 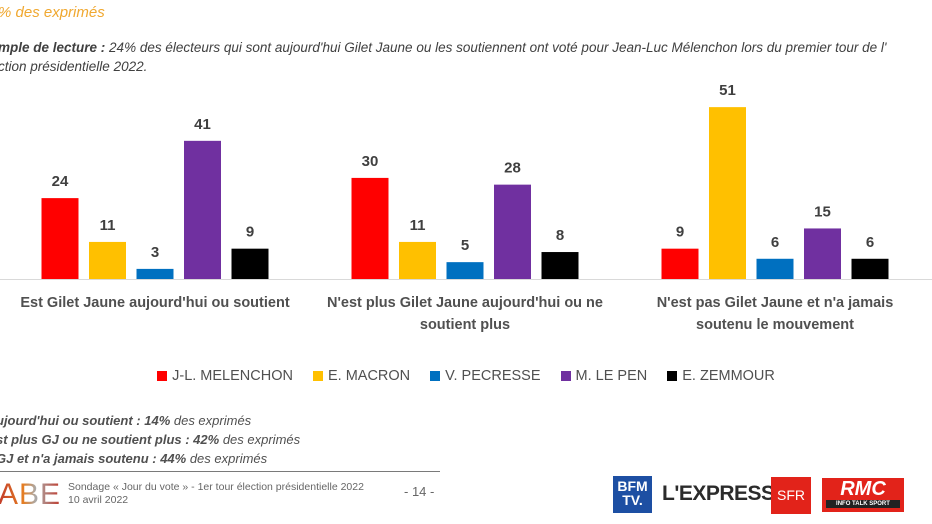 I want to click on sfr-logo: SFR, so click(x=791, y=495).